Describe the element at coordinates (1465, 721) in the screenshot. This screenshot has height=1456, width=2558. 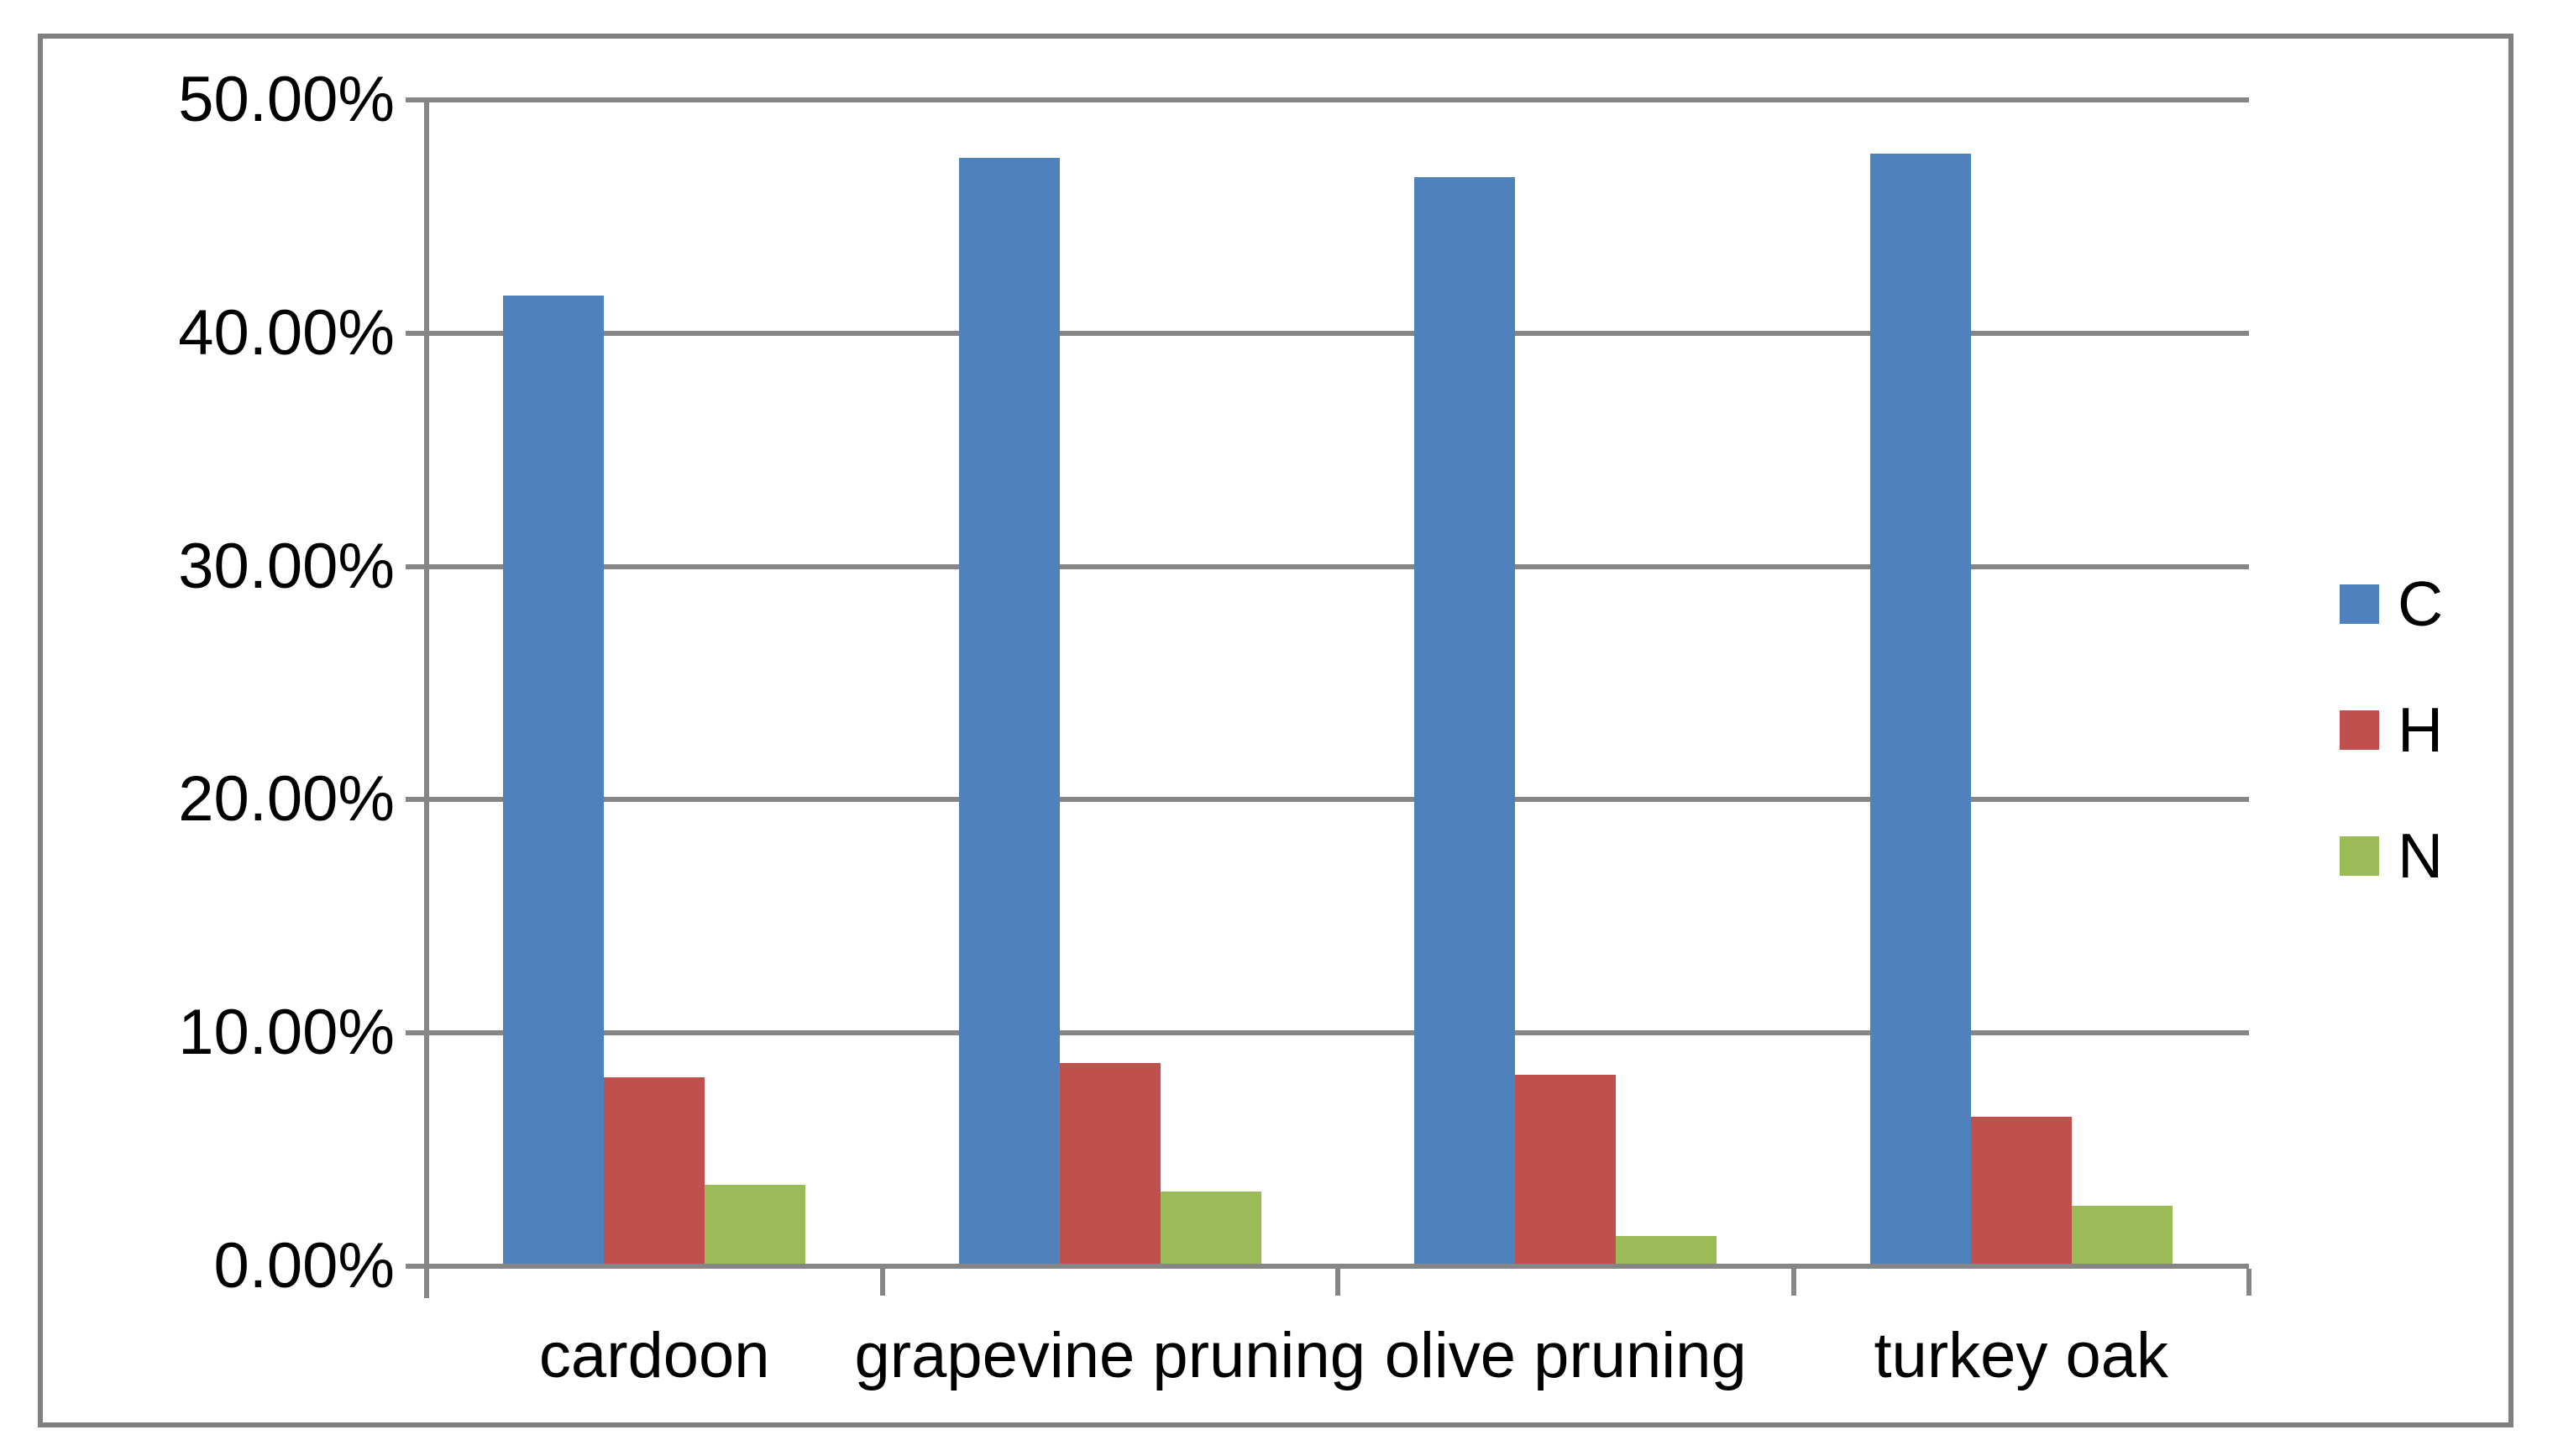
I see `bar-olive-pruning-C` at that location.